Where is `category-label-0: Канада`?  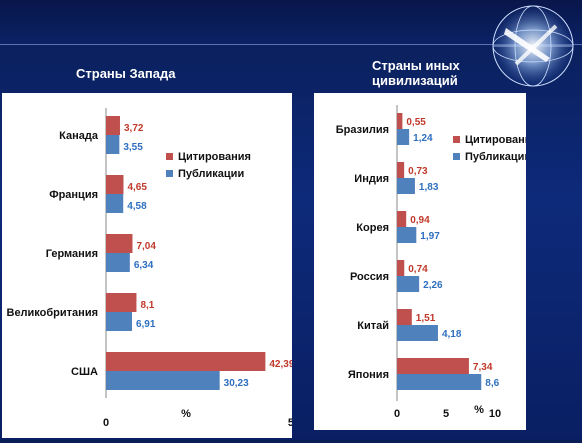 category-label-0: Канада is located at coordinates (79, 136).